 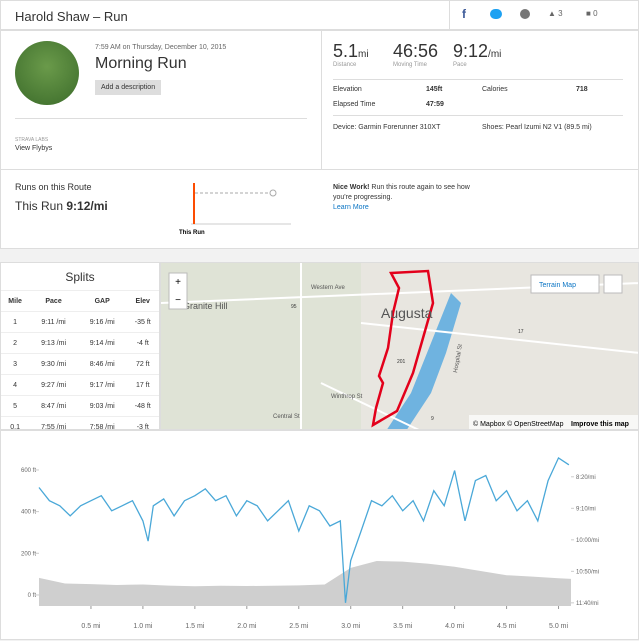 I want to click on x-tick-label: 0.5 mi, so click(x=91, y=626).